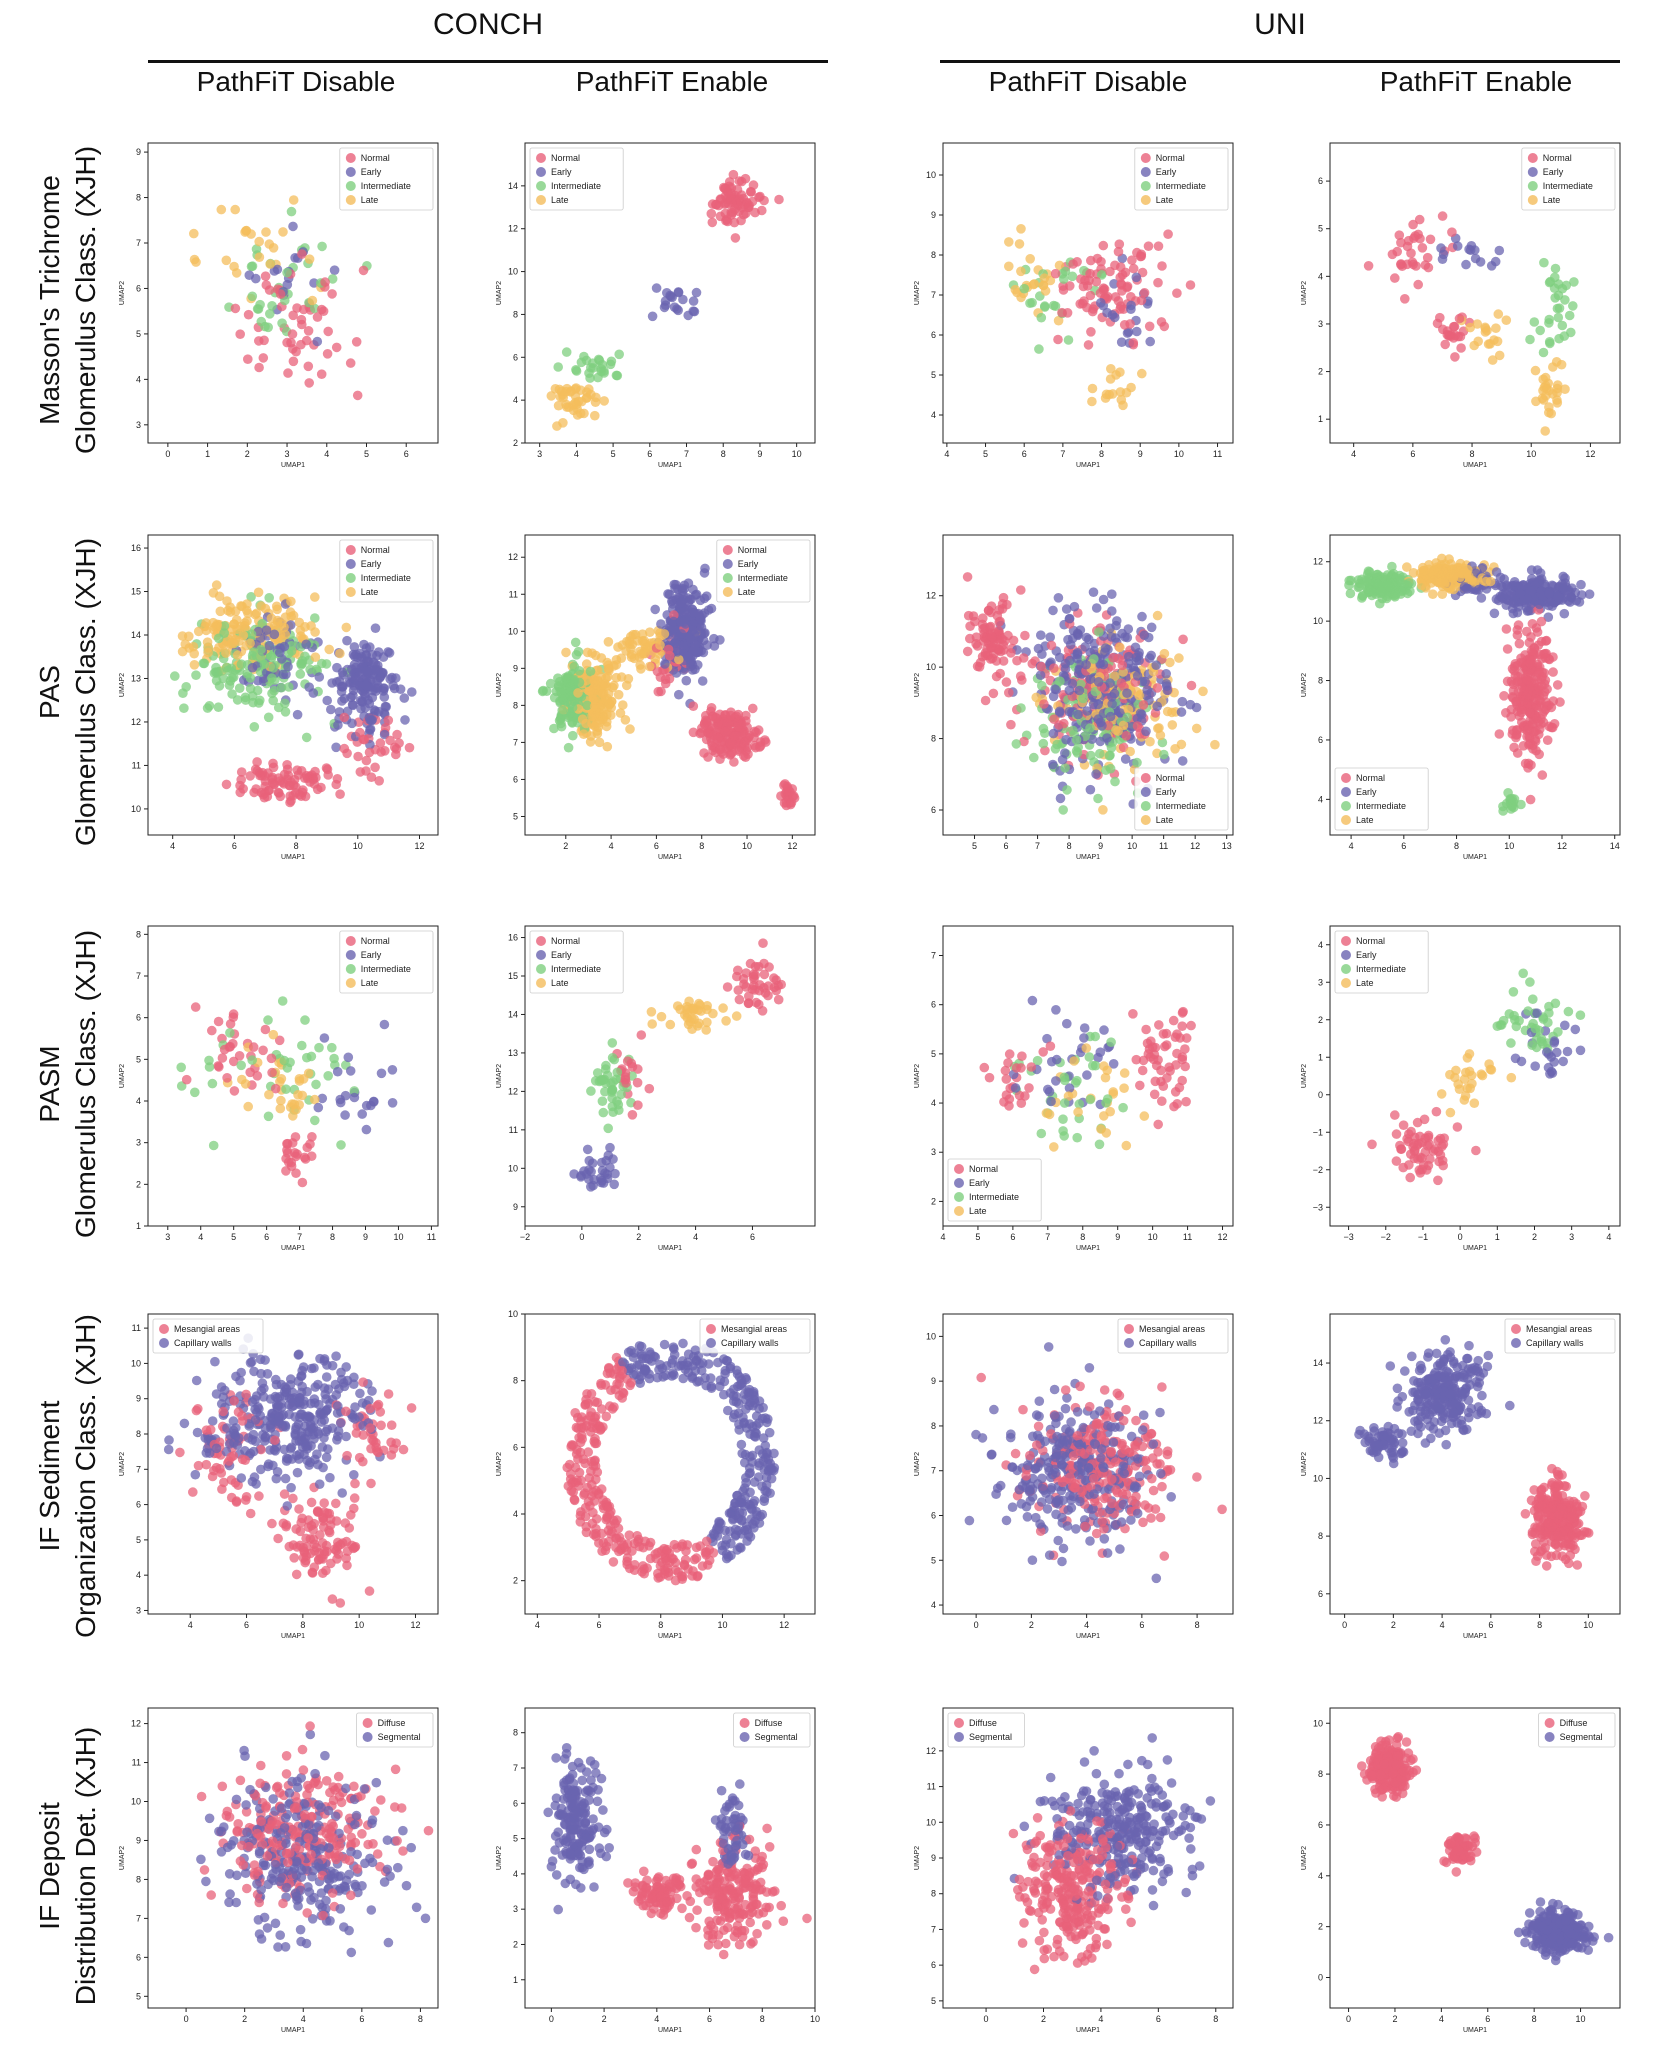 Image resolution: width=1661 pixels, height=2056 pixels. What do you see at coordinates (1088, 86) in the screenshot?
I see `column-title-uni-disable: PathFiT Disable` at bounding box center [1088, 86].